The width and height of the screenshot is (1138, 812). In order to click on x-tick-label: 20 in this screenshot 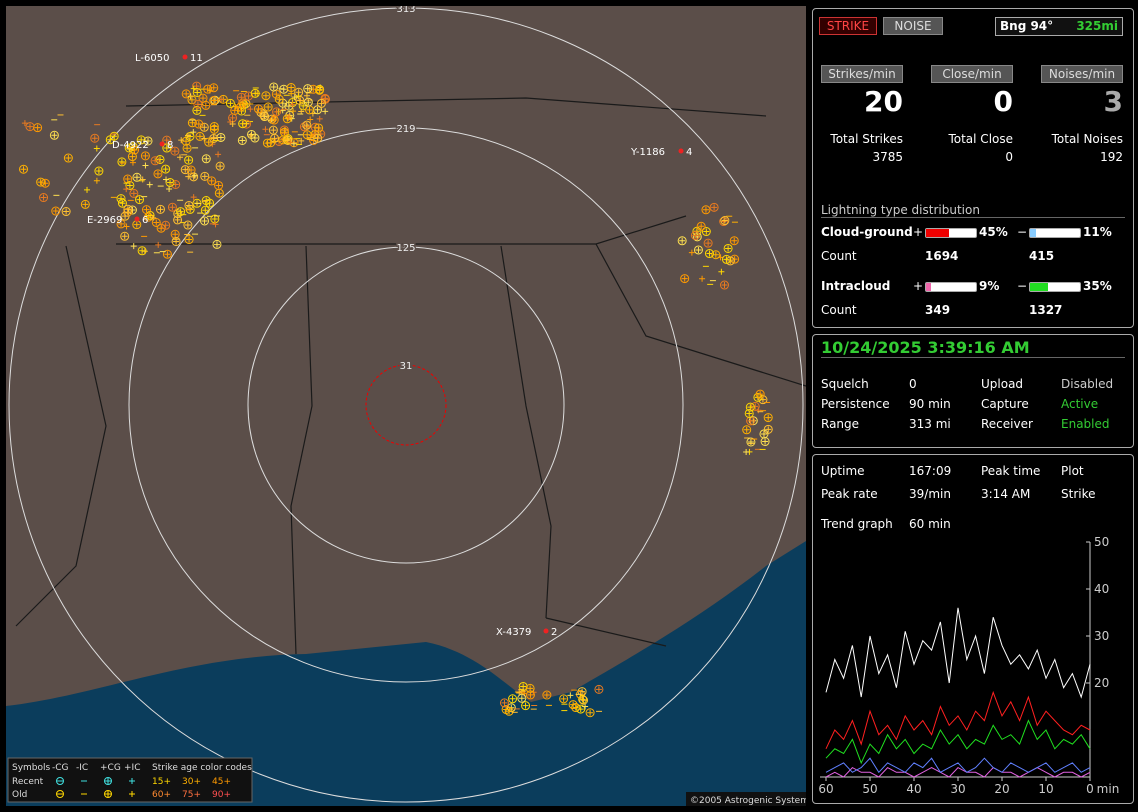, I will do `click(1001, 789)`.